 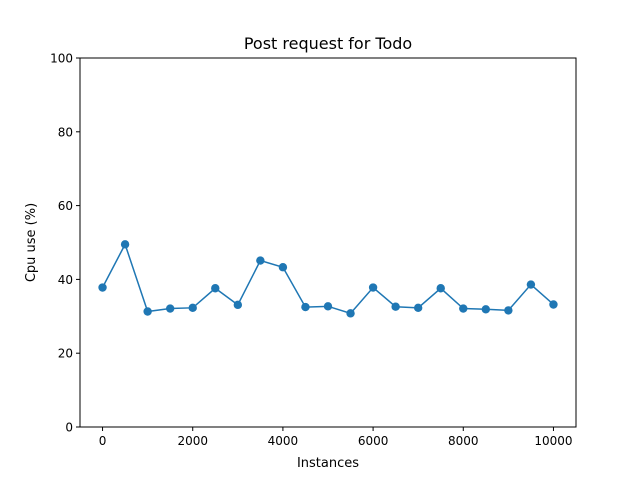 What do you see at coordinates (31, 242) in the screenshot?
I see `y-axis-label: Cpu use (%)` at bounding box center [31, 242].